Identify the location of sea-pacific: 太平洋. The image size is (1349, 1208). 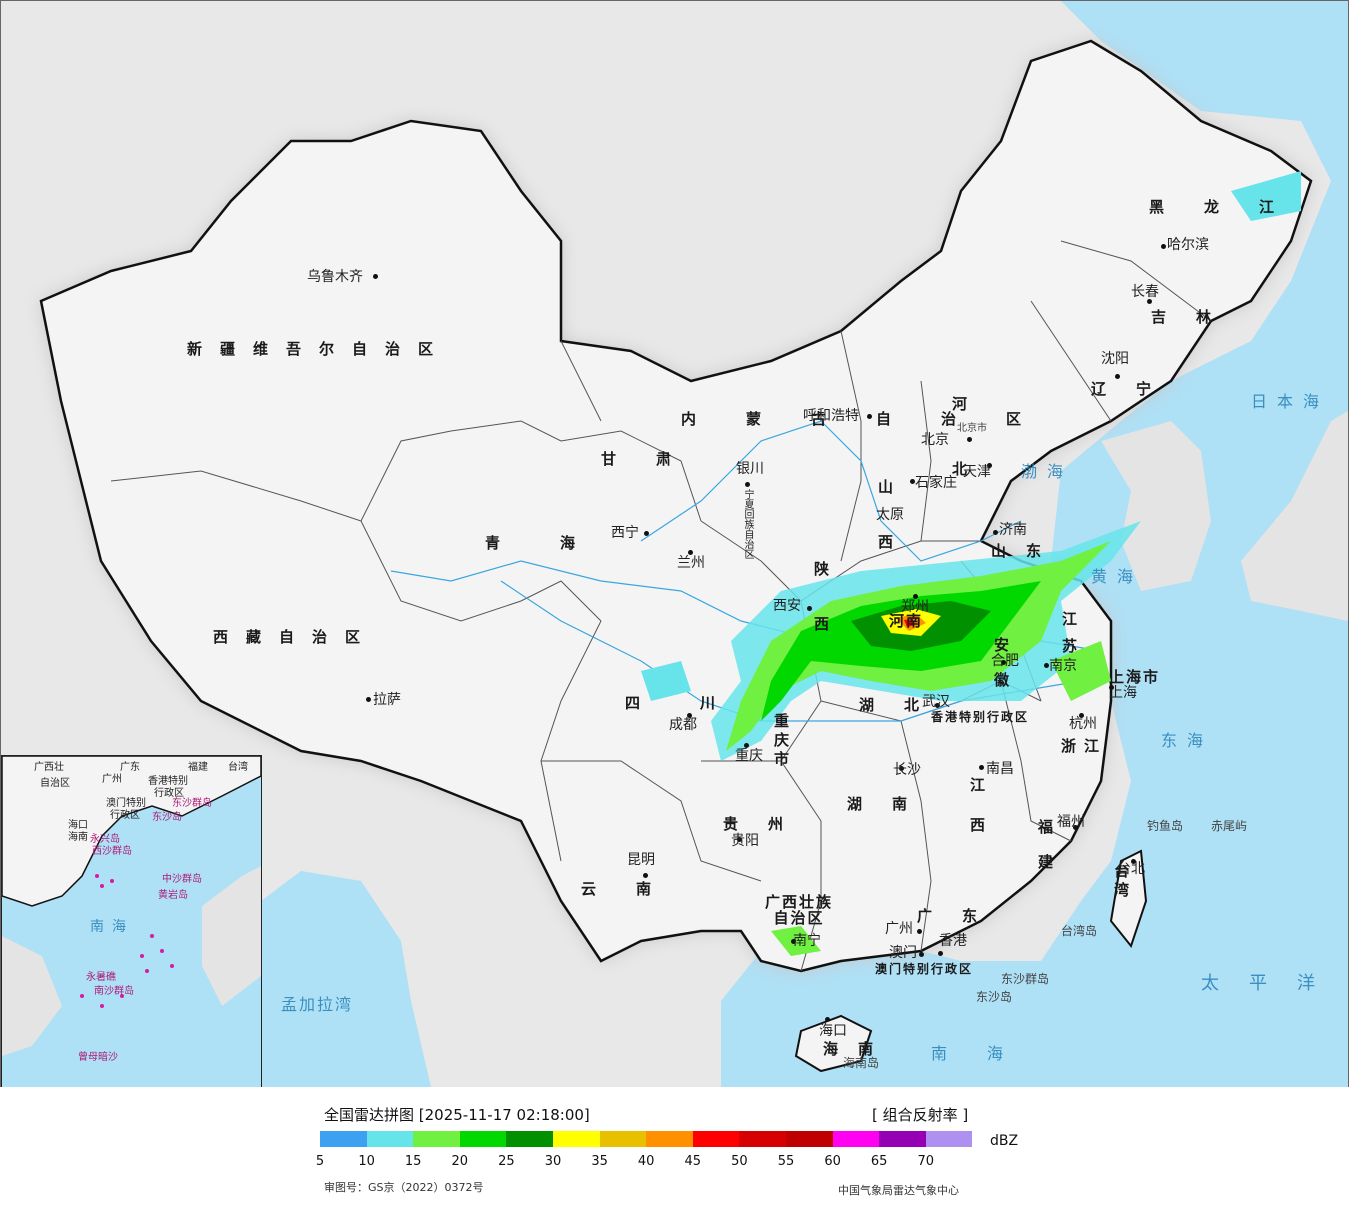
(1273, 983).